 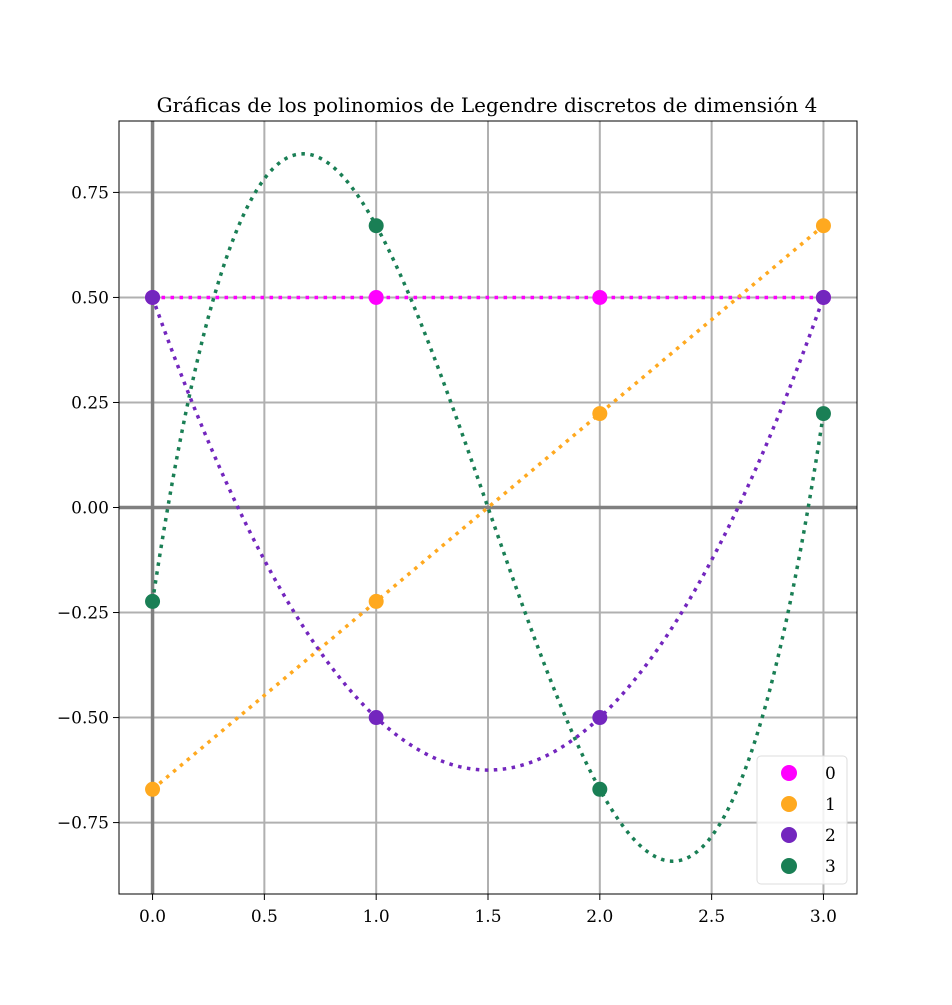 I want to click on legend-label-2: 2, so click(x=830, y=836).